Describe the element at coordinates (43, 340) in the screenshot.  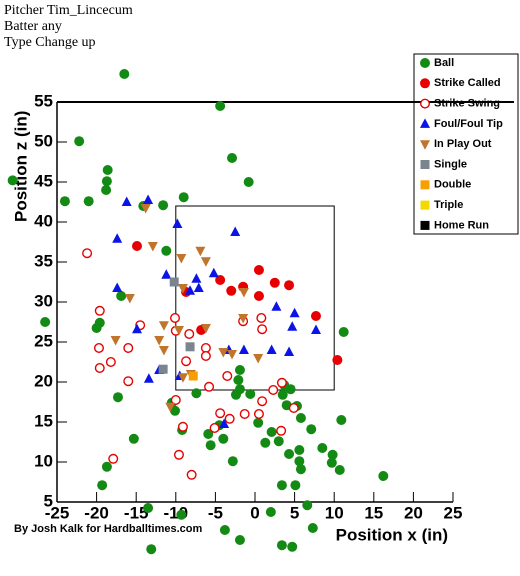
I see `y-tick-label: 25` at that location.